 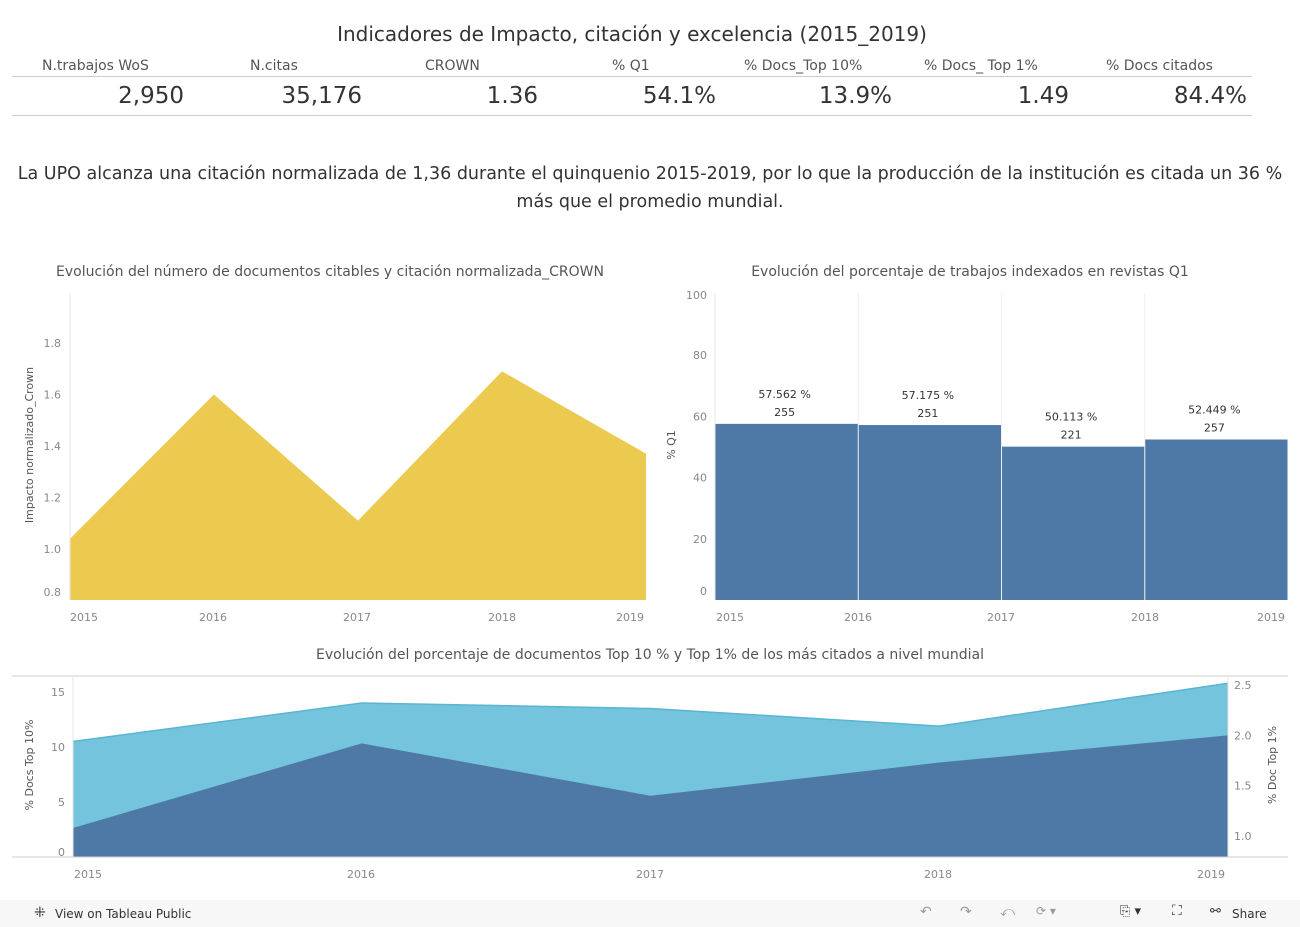 What do you see at coordinates (631, 66) in the screenshot?
I see `kpi-label: % Q1` at bounding box center [631, 66].